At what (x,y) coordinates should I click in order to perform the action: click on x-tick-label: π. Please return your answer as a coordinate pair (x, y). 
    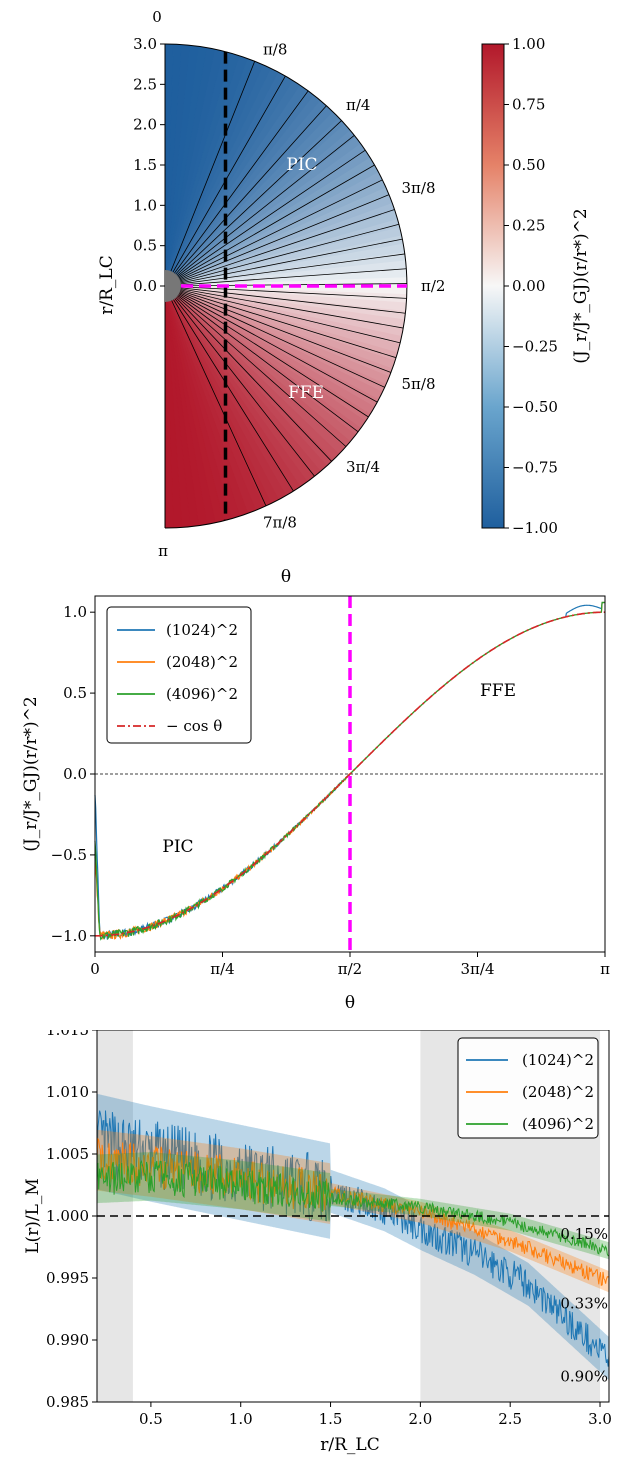
    Looking at the image, I should click on (605, 969).